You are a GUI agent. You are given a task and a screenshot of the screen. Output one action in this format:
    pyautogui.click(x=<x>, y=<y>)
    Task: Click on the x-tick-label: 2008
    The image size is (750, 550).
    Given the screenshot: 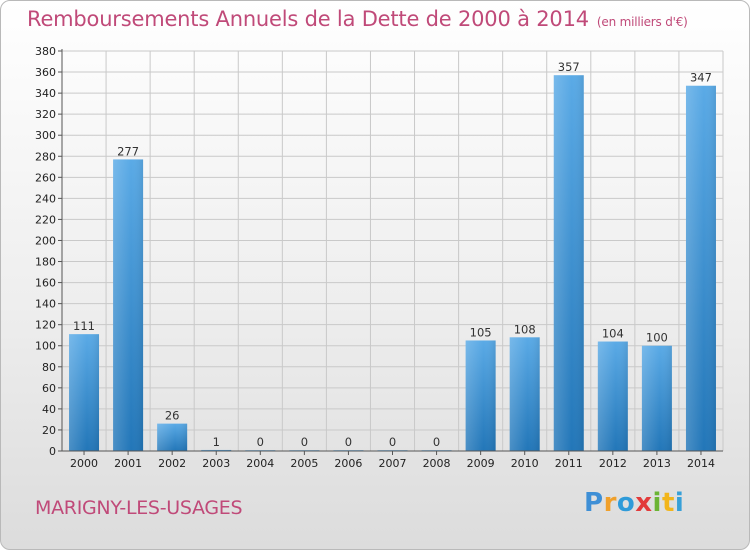 What is the action you would take?
    pyautogui.click(x=437, y=463)
    